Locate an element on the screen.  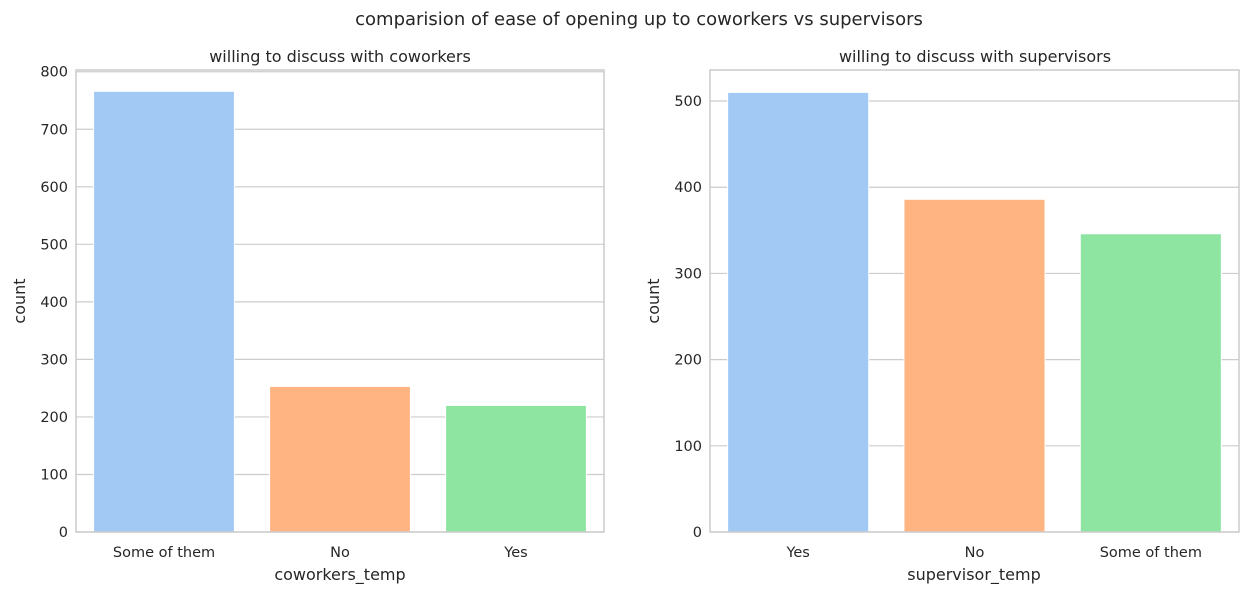
chart-supervisors-xlabel: supervisor_temp is located at coordinates (974, 575).